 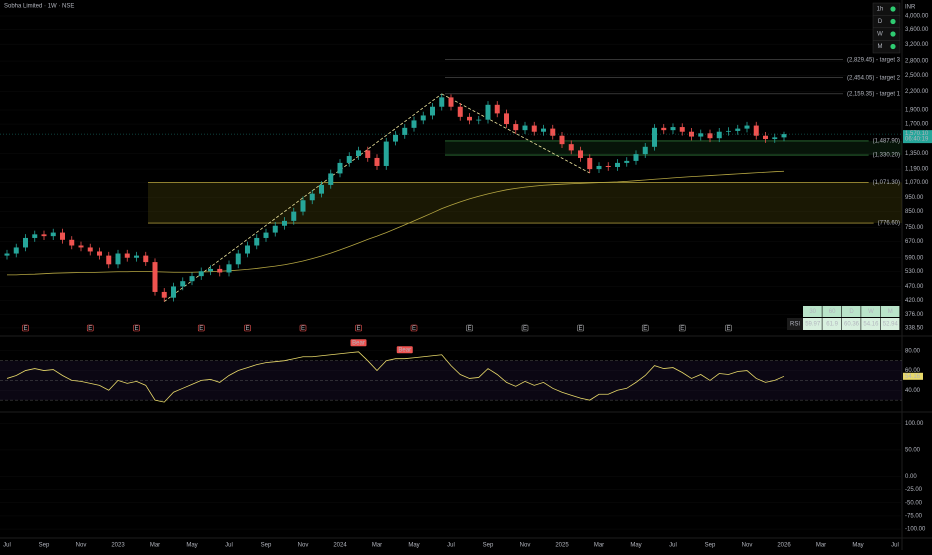 What do you see at coordinates (914, 198) in the screenshot?
I see `y-tick-label: 950.00` at bounding box center [914, 198].